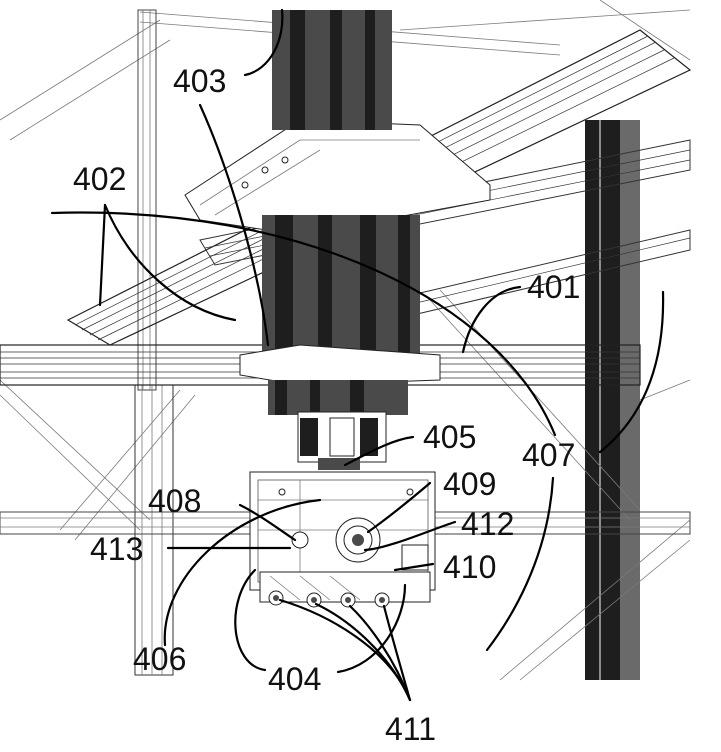  Describe the element at coordinates (469, 484) in the screenshot. I see `label-409: 409` at that location.